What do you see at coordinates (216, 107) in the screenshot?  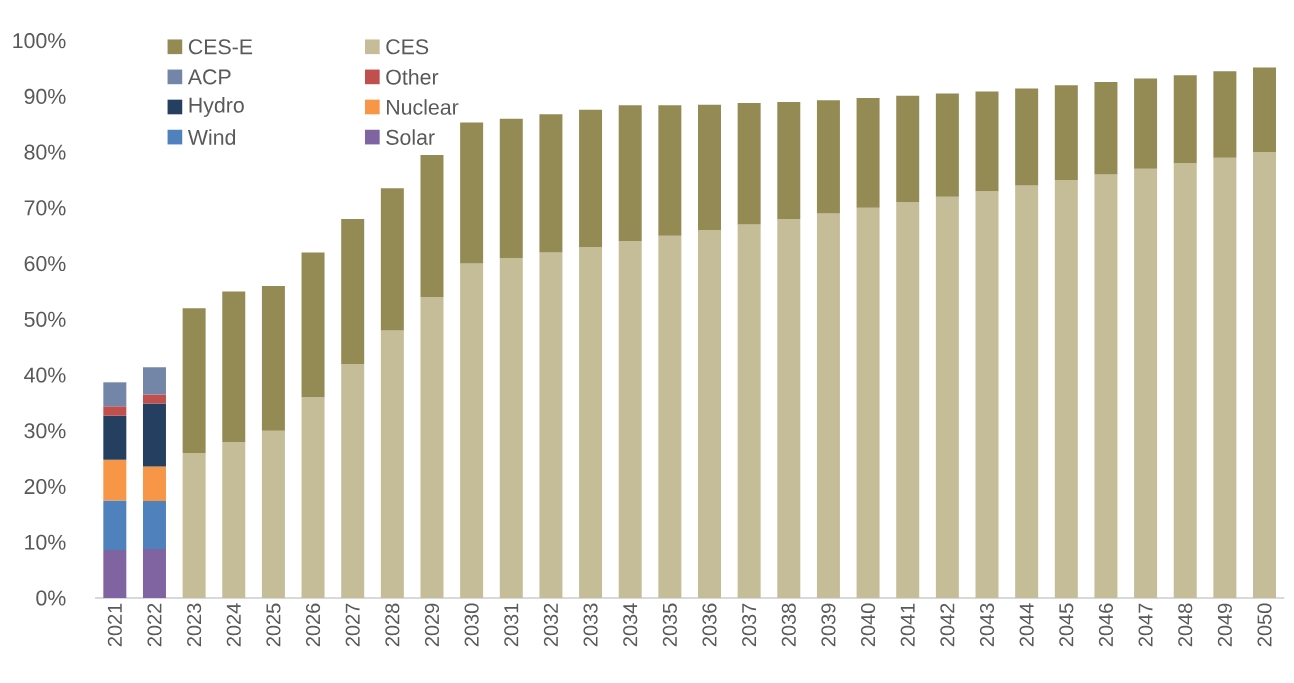 I see `legend-label: Hydro` at bounding box center [216, 107].